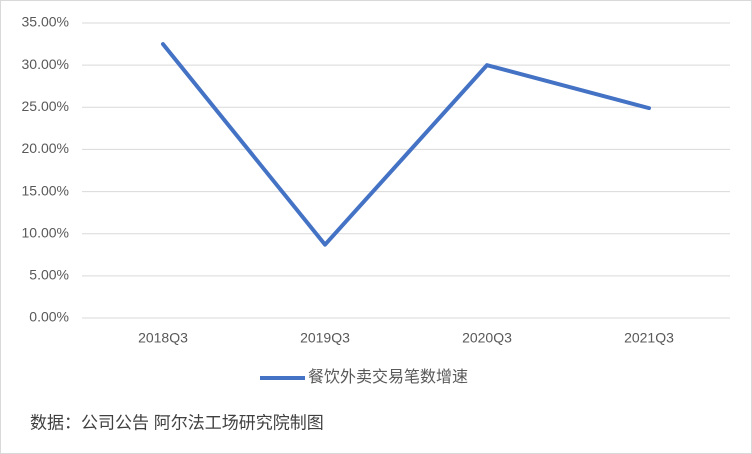  What do you see at coordinates (49, 317) in the screenshot?
I see `y-tick-label: 0.00%` at bounding box center [49, 317].